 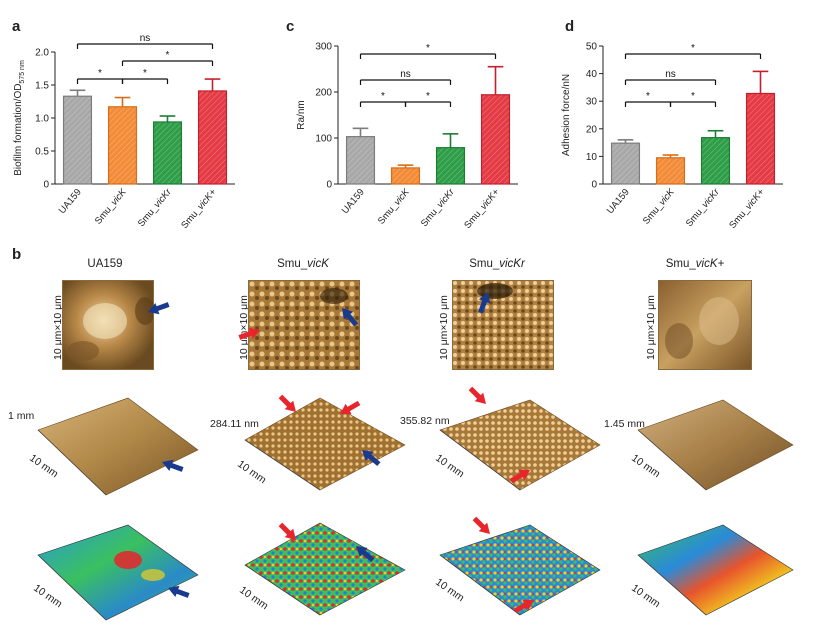 What do you see at coordinates (42, 53) in the screenshot?
I see `y-tick-label: 2.0` at bounding box center [42, 53].